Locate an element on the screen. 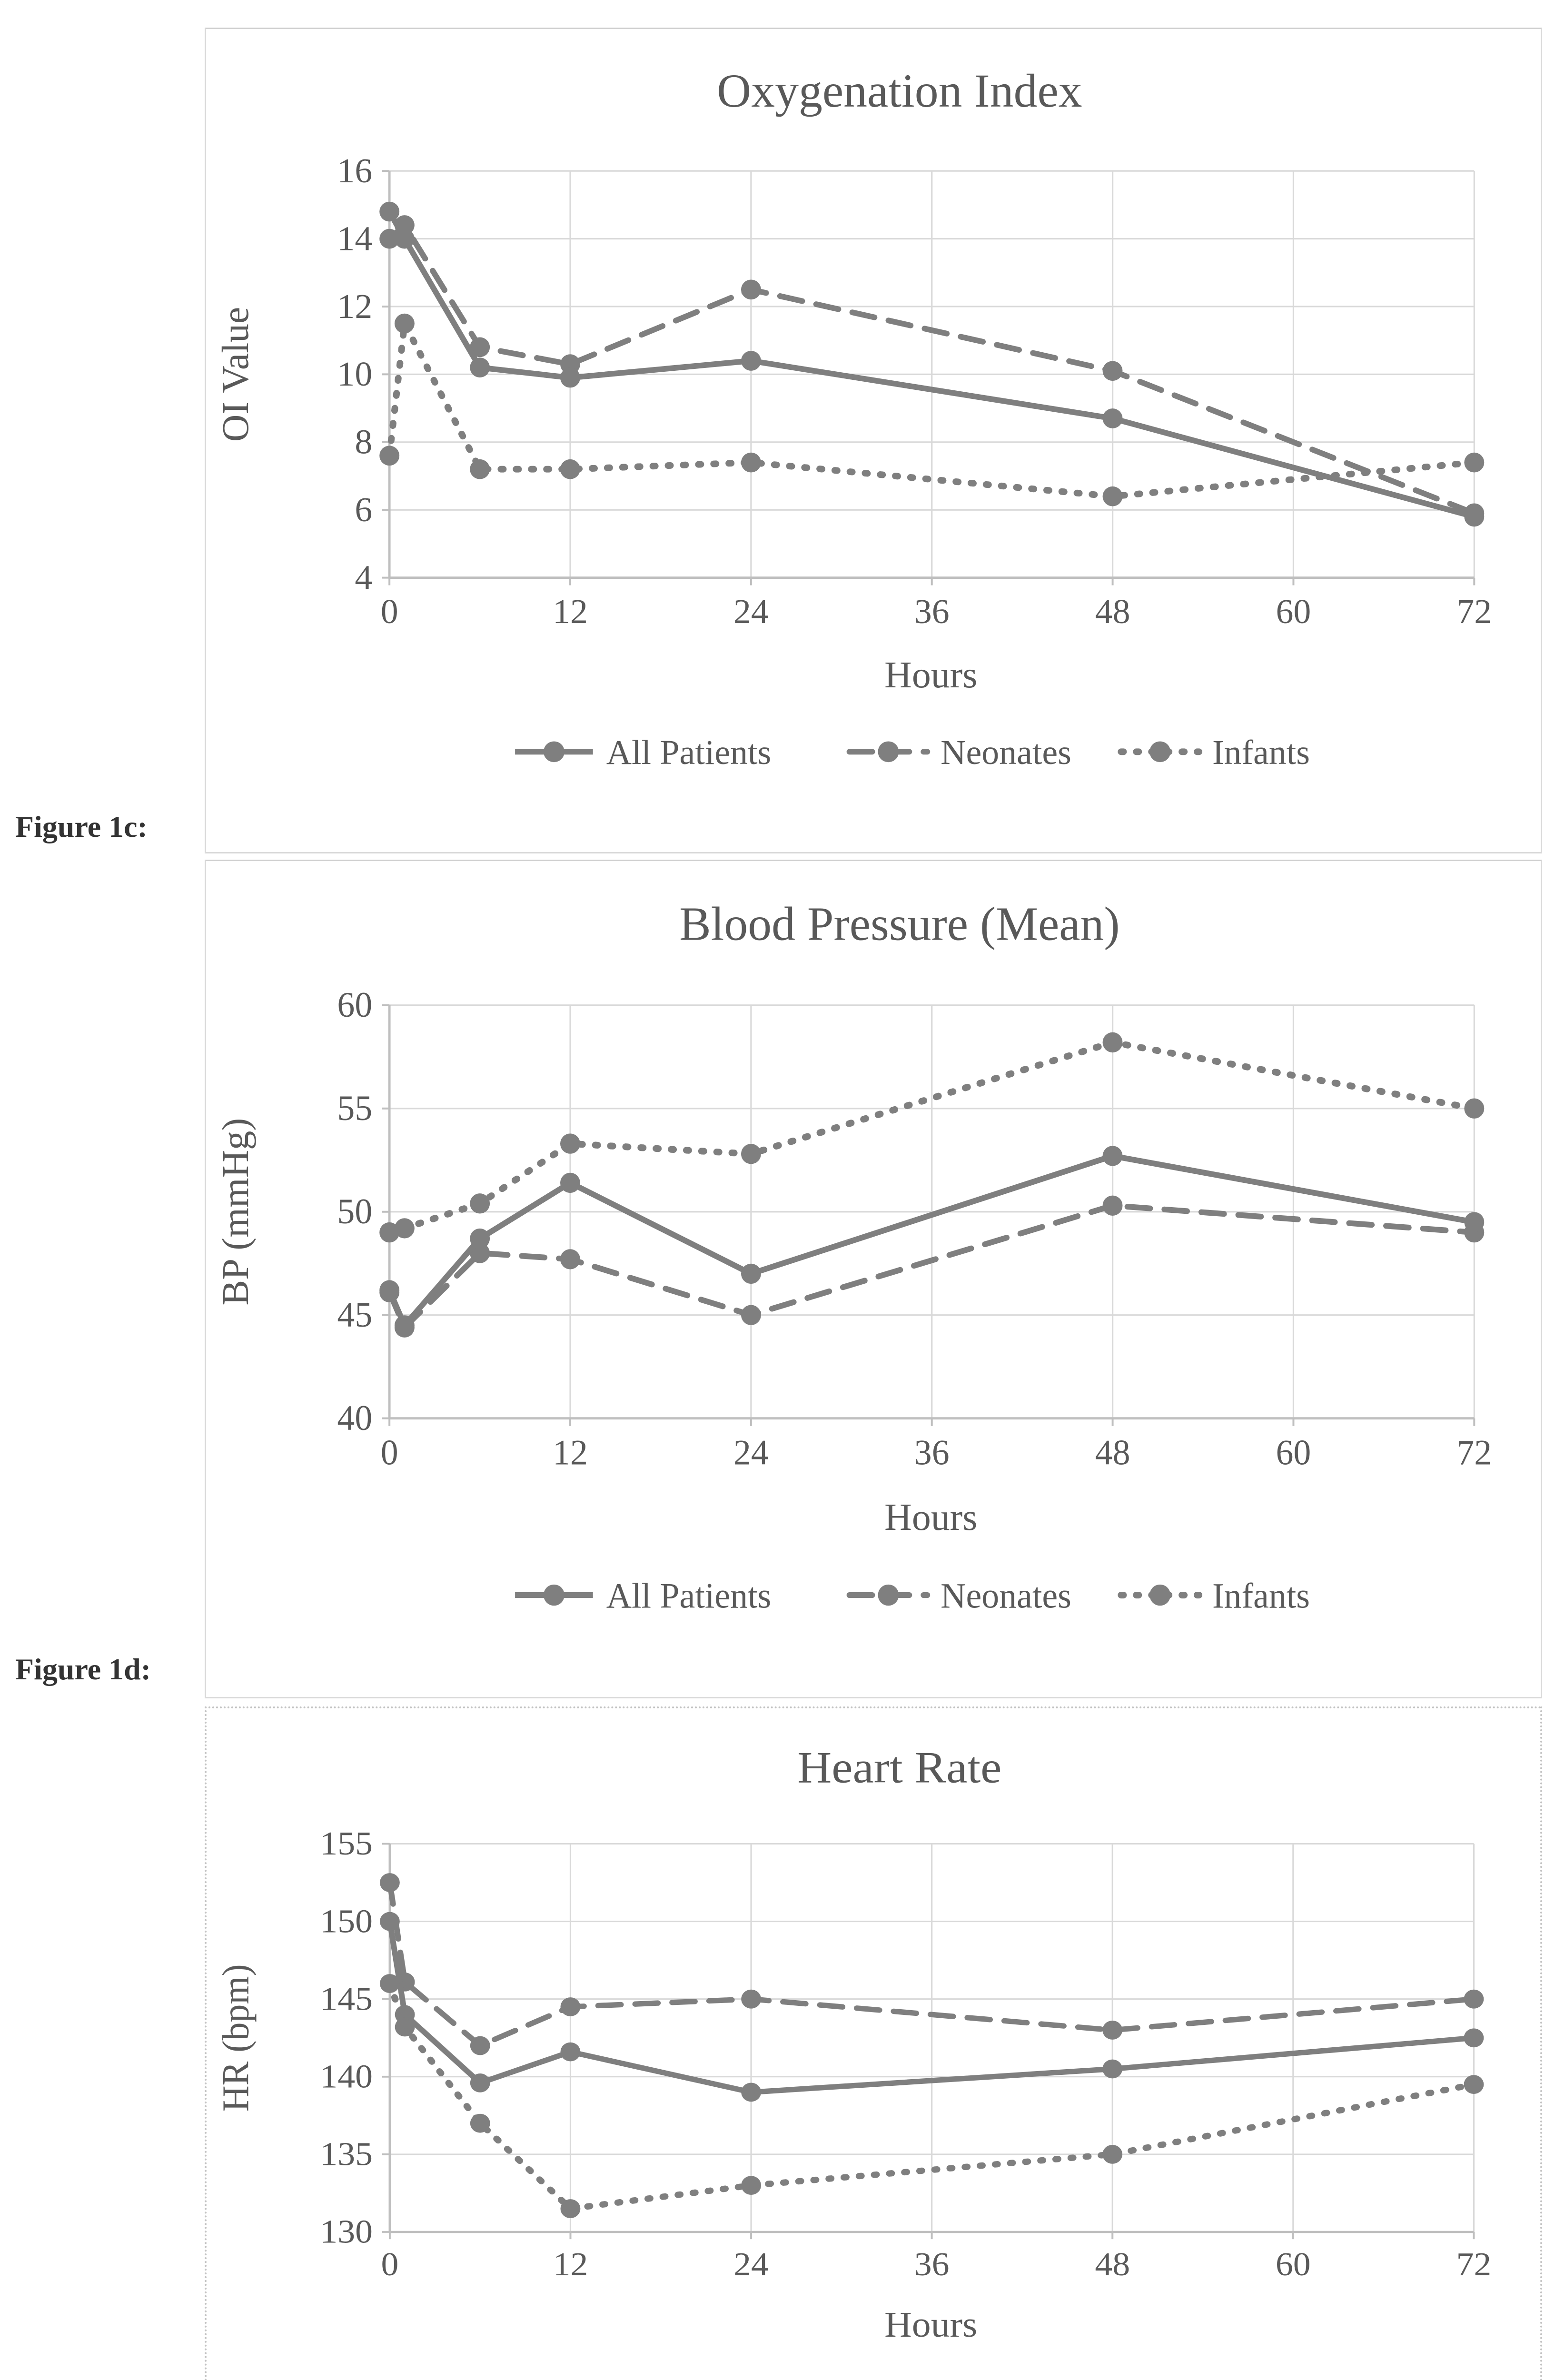 The width and height of the screenshot is (1555, 2380). svg-text: 50 is located at coordinates (354, 1211).